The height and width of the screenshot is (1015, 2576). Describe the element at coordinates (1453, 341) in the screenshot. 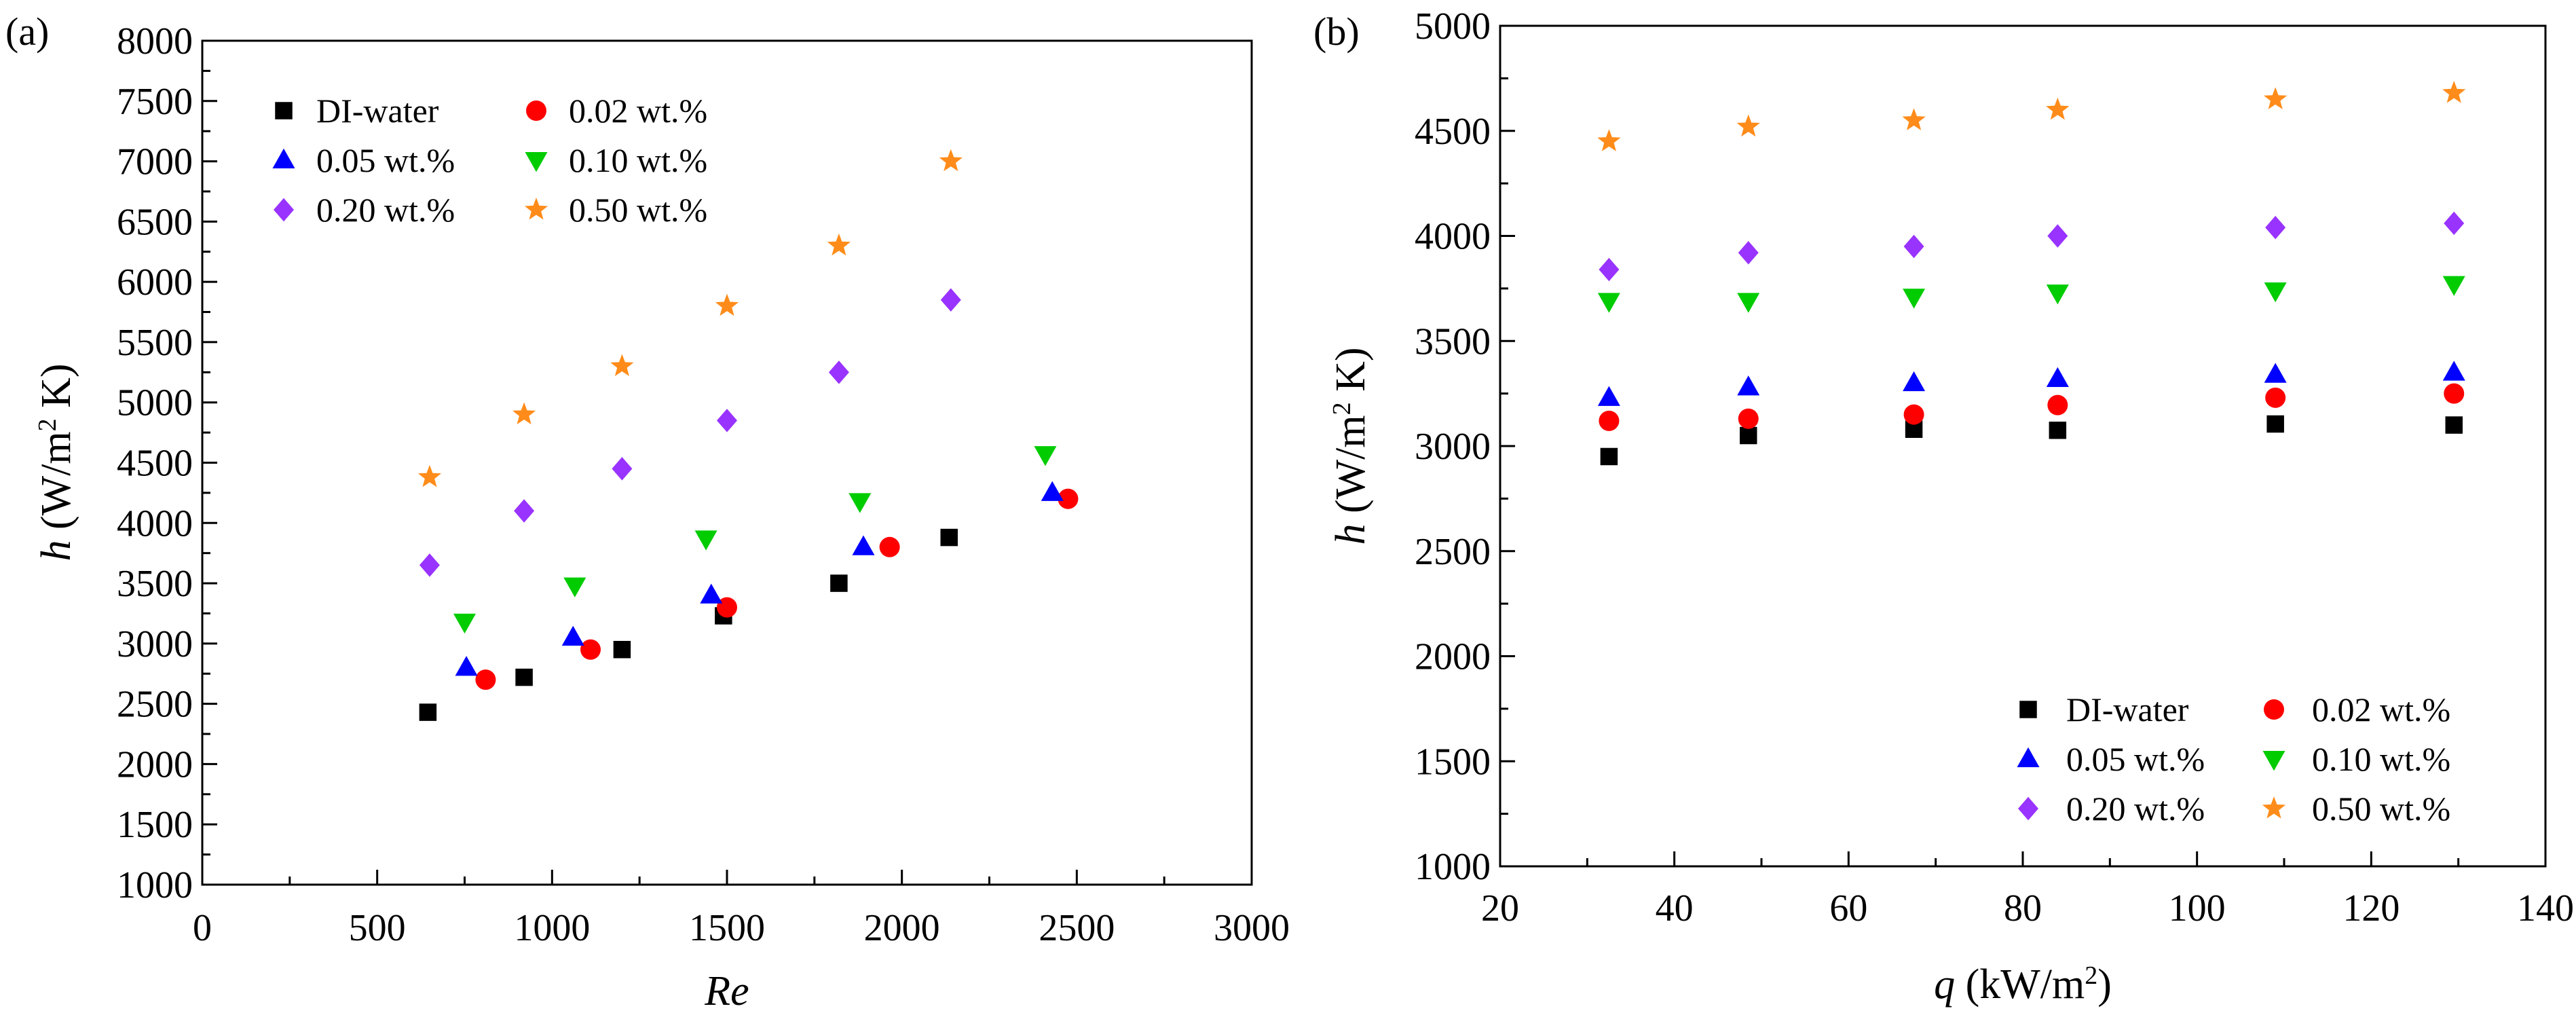

I see `y-tick-label: 3500` at that location.